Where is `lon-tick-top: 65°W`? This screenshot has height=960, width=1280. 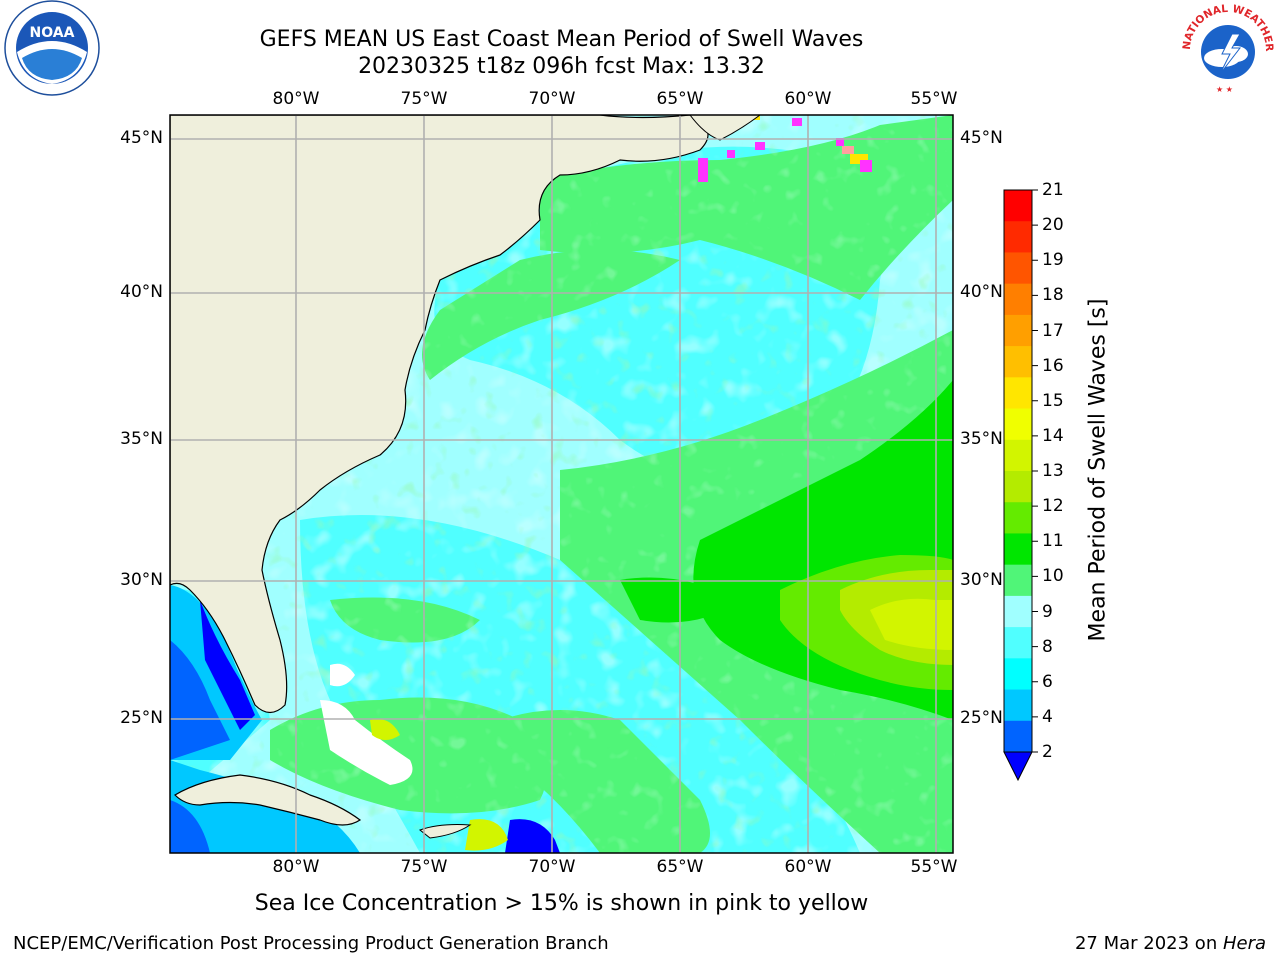 lon-tick-top: 65°W is located at coordinates (680, 99).